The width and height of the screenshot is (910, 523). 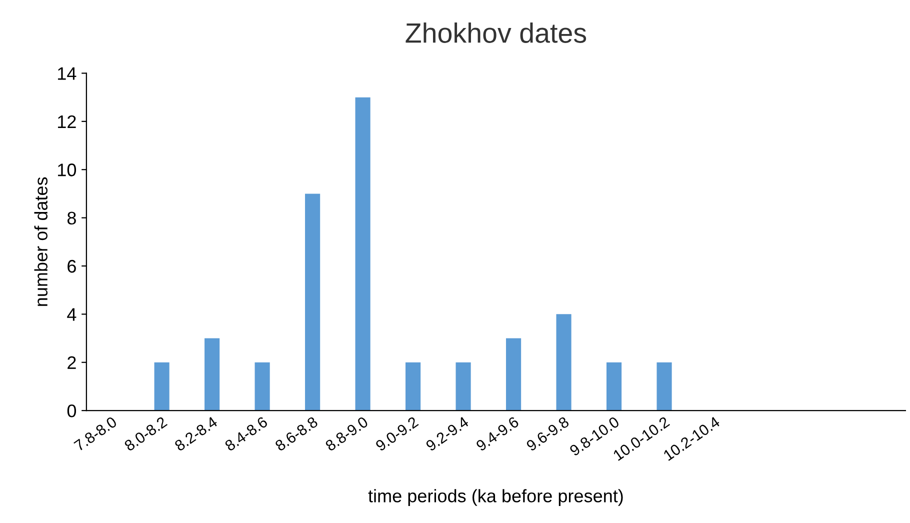 What do you see at coordinates (496, 32) in the screenshot?
I see `chart-title: Zhokhov dates` at bounding box center [496, 32].